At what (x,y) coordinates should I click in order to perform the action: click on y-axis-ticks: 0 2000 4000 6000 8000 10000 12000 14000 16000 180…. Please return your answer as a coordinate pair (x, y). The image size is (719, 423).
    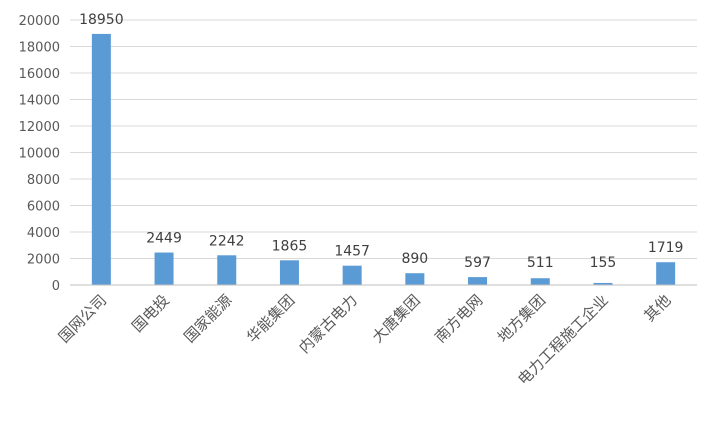
    Looking at the image, I should click on (39, 154).